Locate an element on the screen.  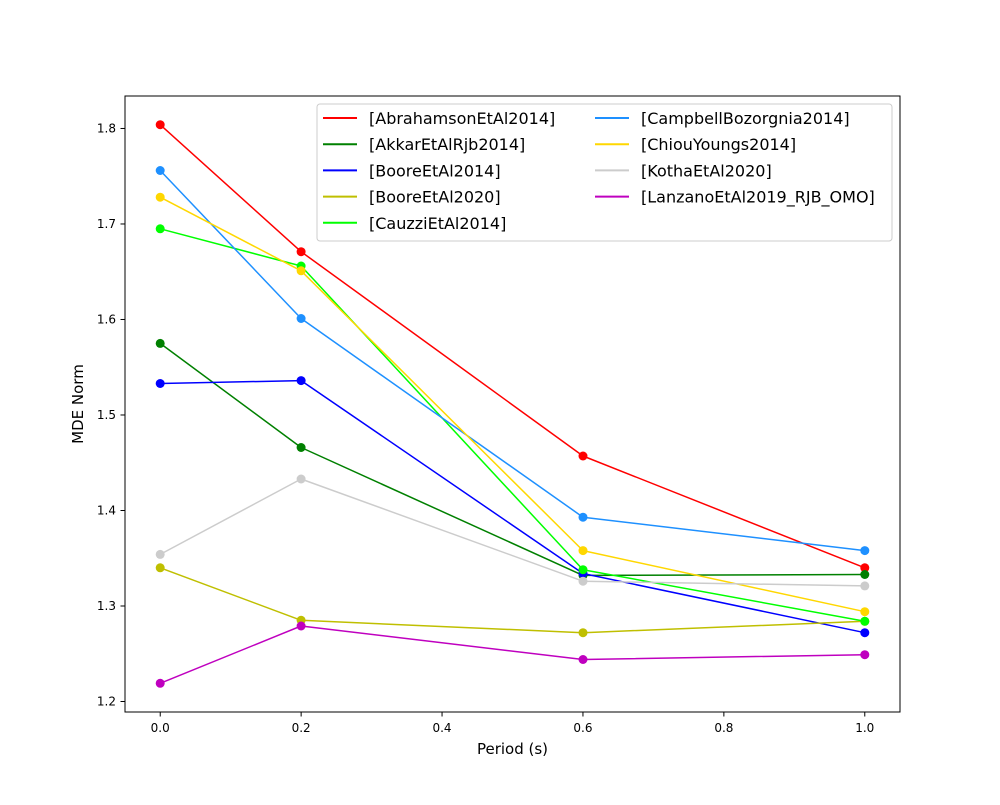
legend-item: [ChiouYoungs2014] is located at coordinates (695, 144).